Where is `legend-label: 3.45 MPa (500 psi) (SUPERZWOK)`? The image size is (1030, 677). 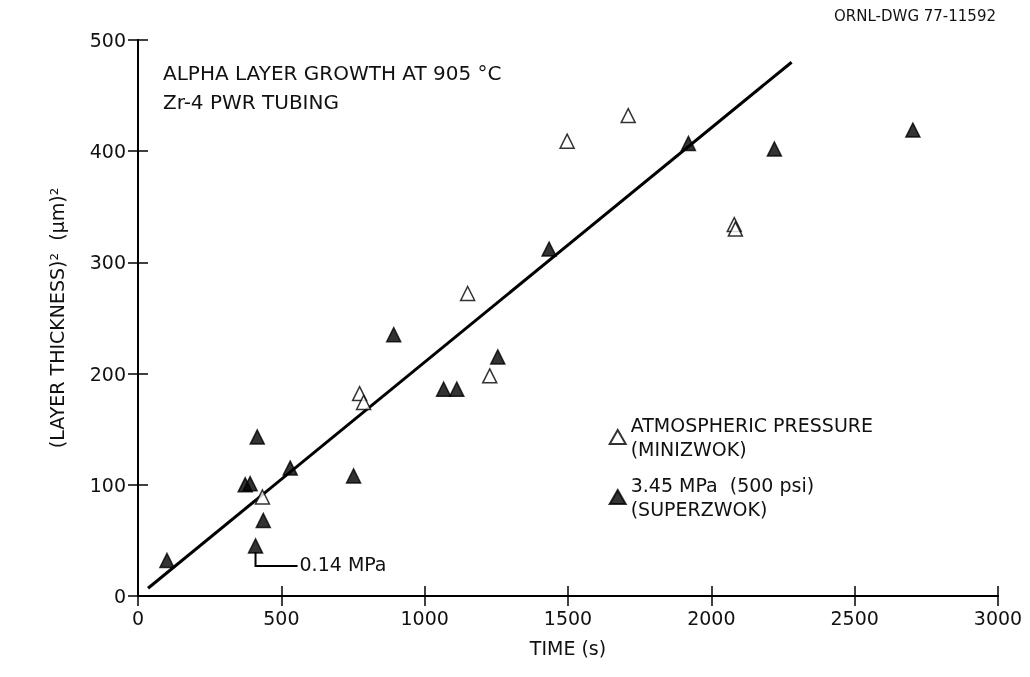
legend-label: 3.45 MPa (500 psi) (SUPERZWOK) is located at coordinates (722, 497).